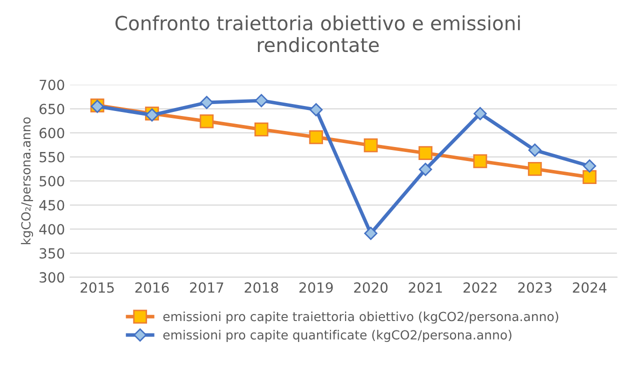 Image resolution: width=636 pixels, height=385 pixels. What do you see at coordinates (207, 287) in the screenshot?
I see `x-tick-label: 2017` at bounding box center [207, 287].